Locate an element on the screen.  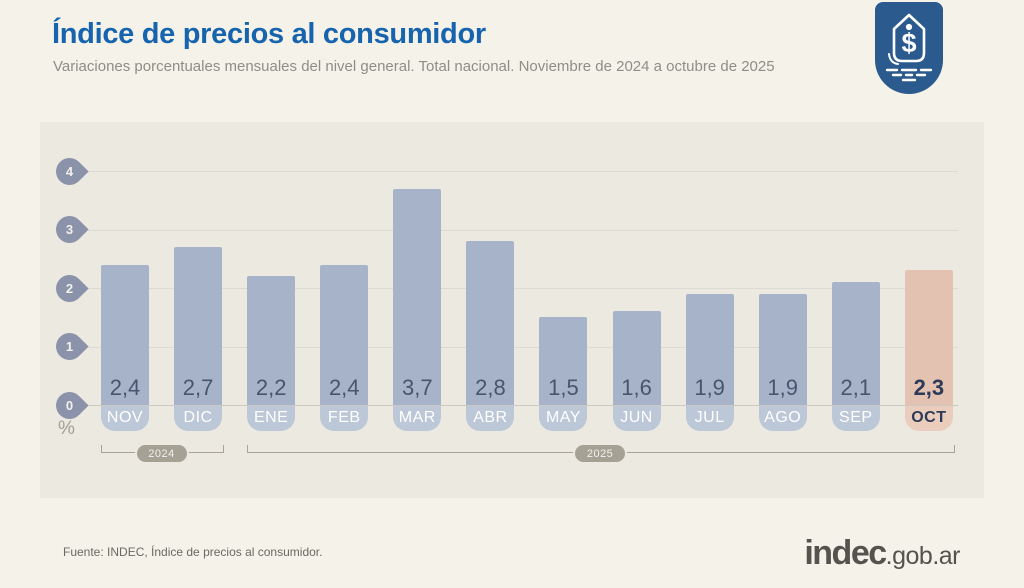
bar-value-label: 1,6 is located at coordinates (636, 387).